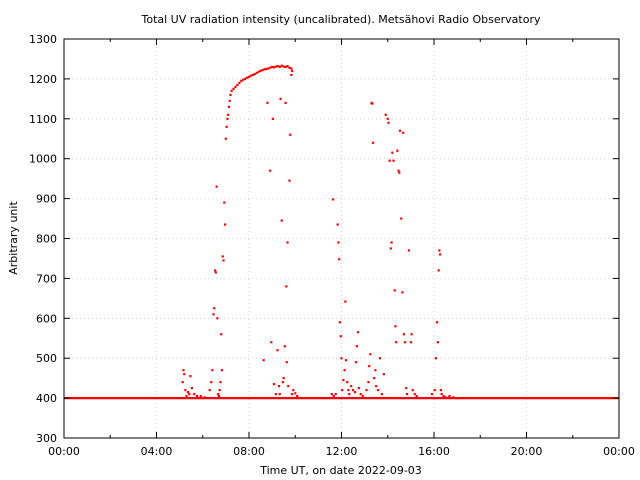 Image resolution: width=640 pixels, height=480 pixels. Describe the element at coordinates (527, 451) in the screenshot. I see `x-tick-label: 20:00` at that location.